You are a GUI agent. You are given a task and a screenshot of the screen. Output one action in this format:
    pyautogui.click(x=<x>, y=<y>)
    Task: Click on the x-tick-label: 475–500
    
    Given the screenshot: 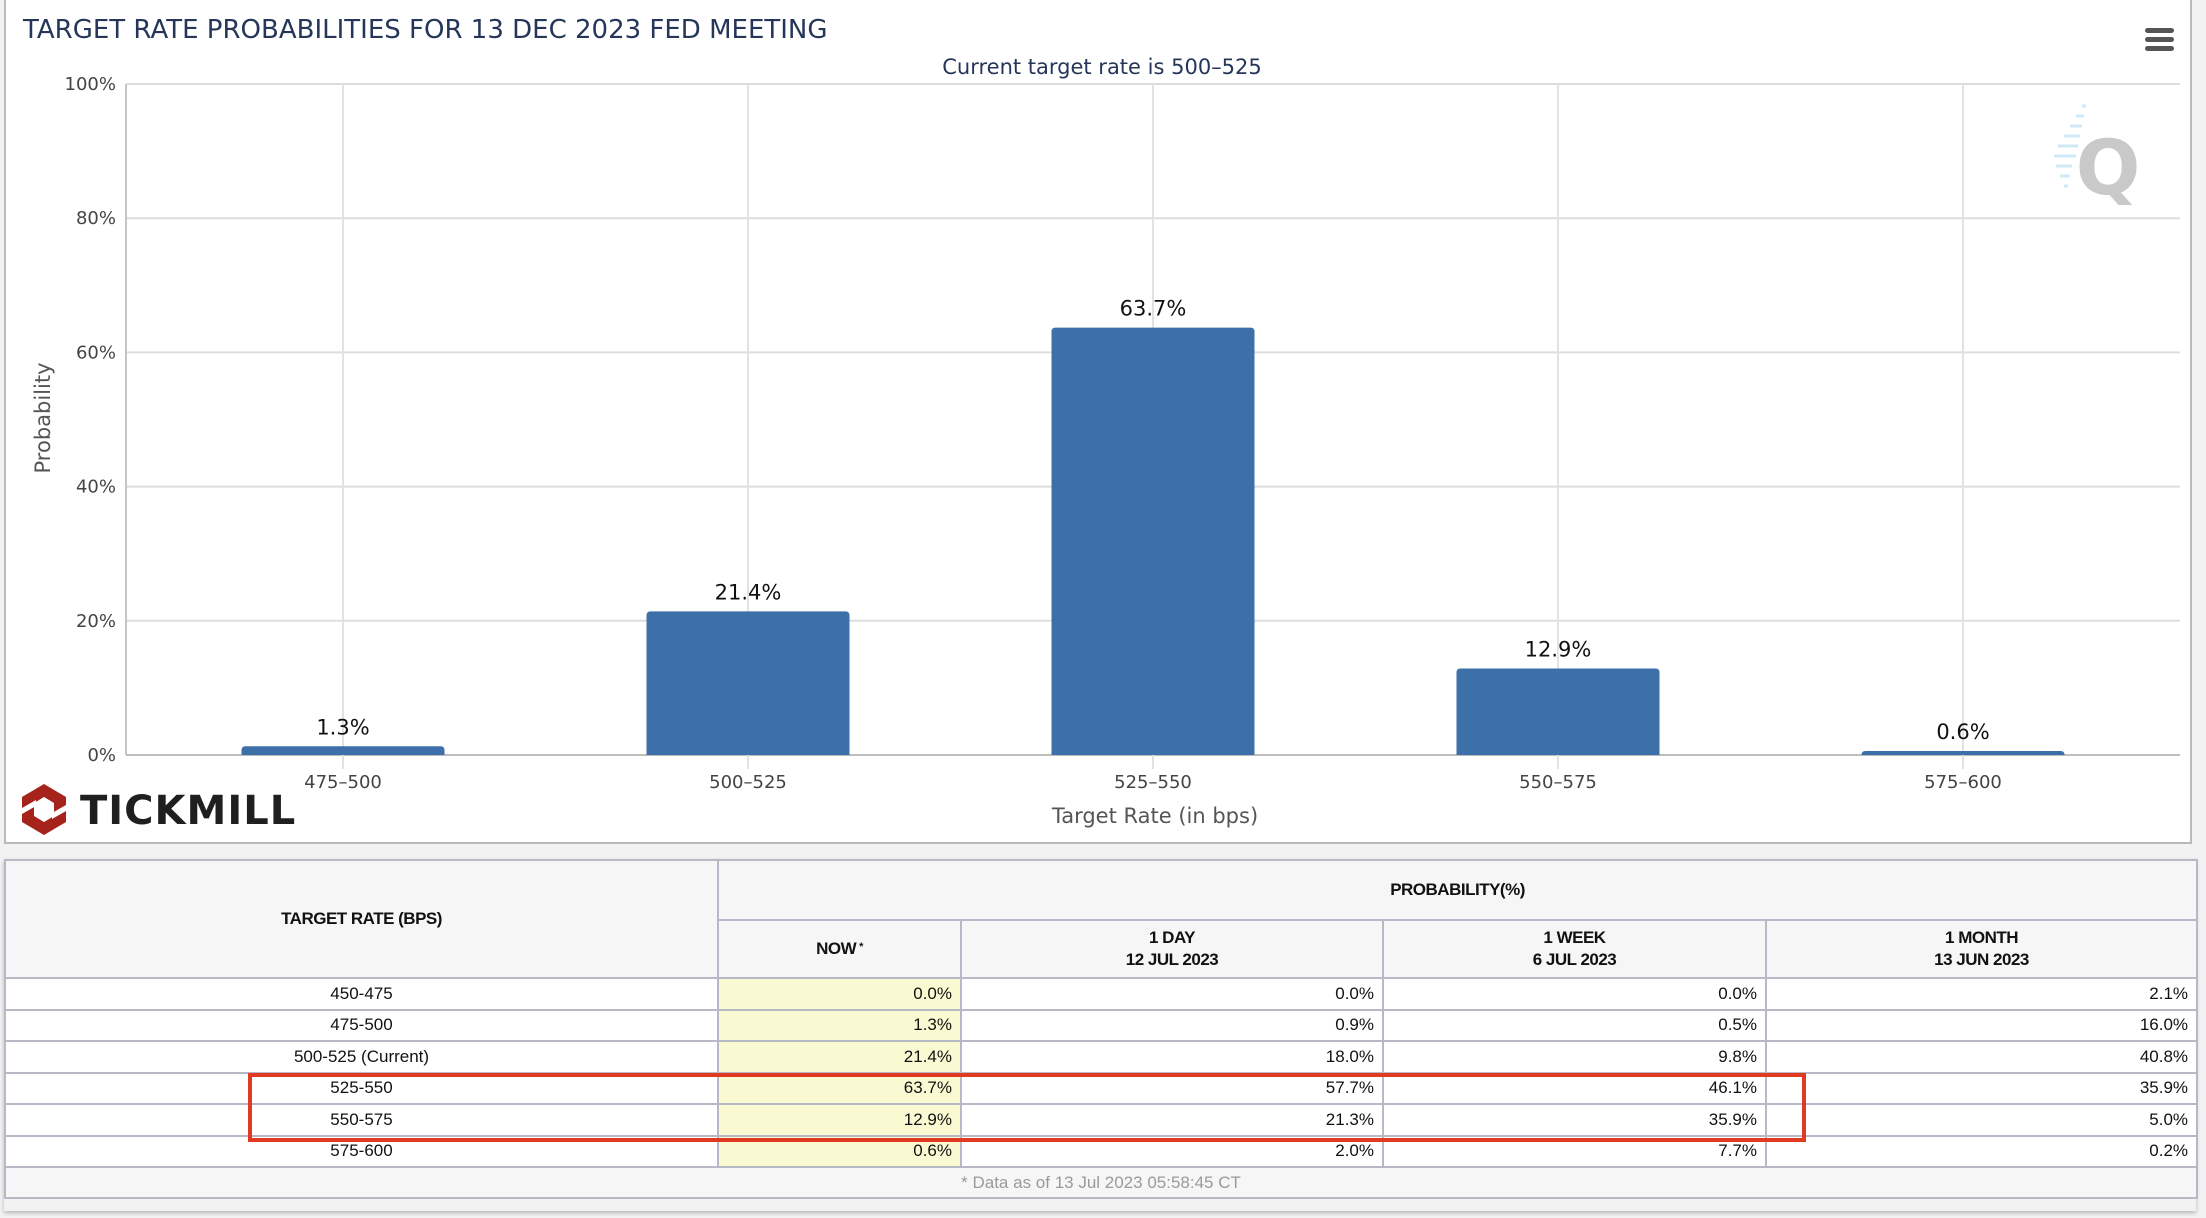 What is the action you would take?
    pyautogui.click(x=343, y=782)
    